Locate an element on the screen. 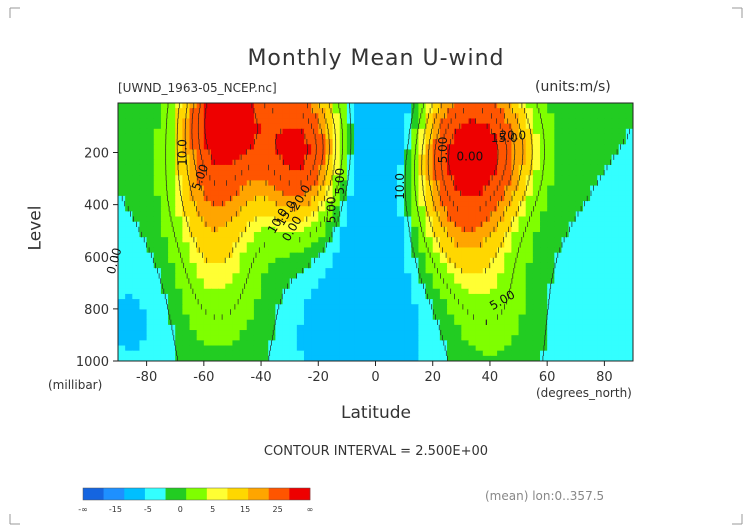 Image resolution: width=752 pixels, height=532 pixels. colorbar-swatch is located at coordinates (93, 494).